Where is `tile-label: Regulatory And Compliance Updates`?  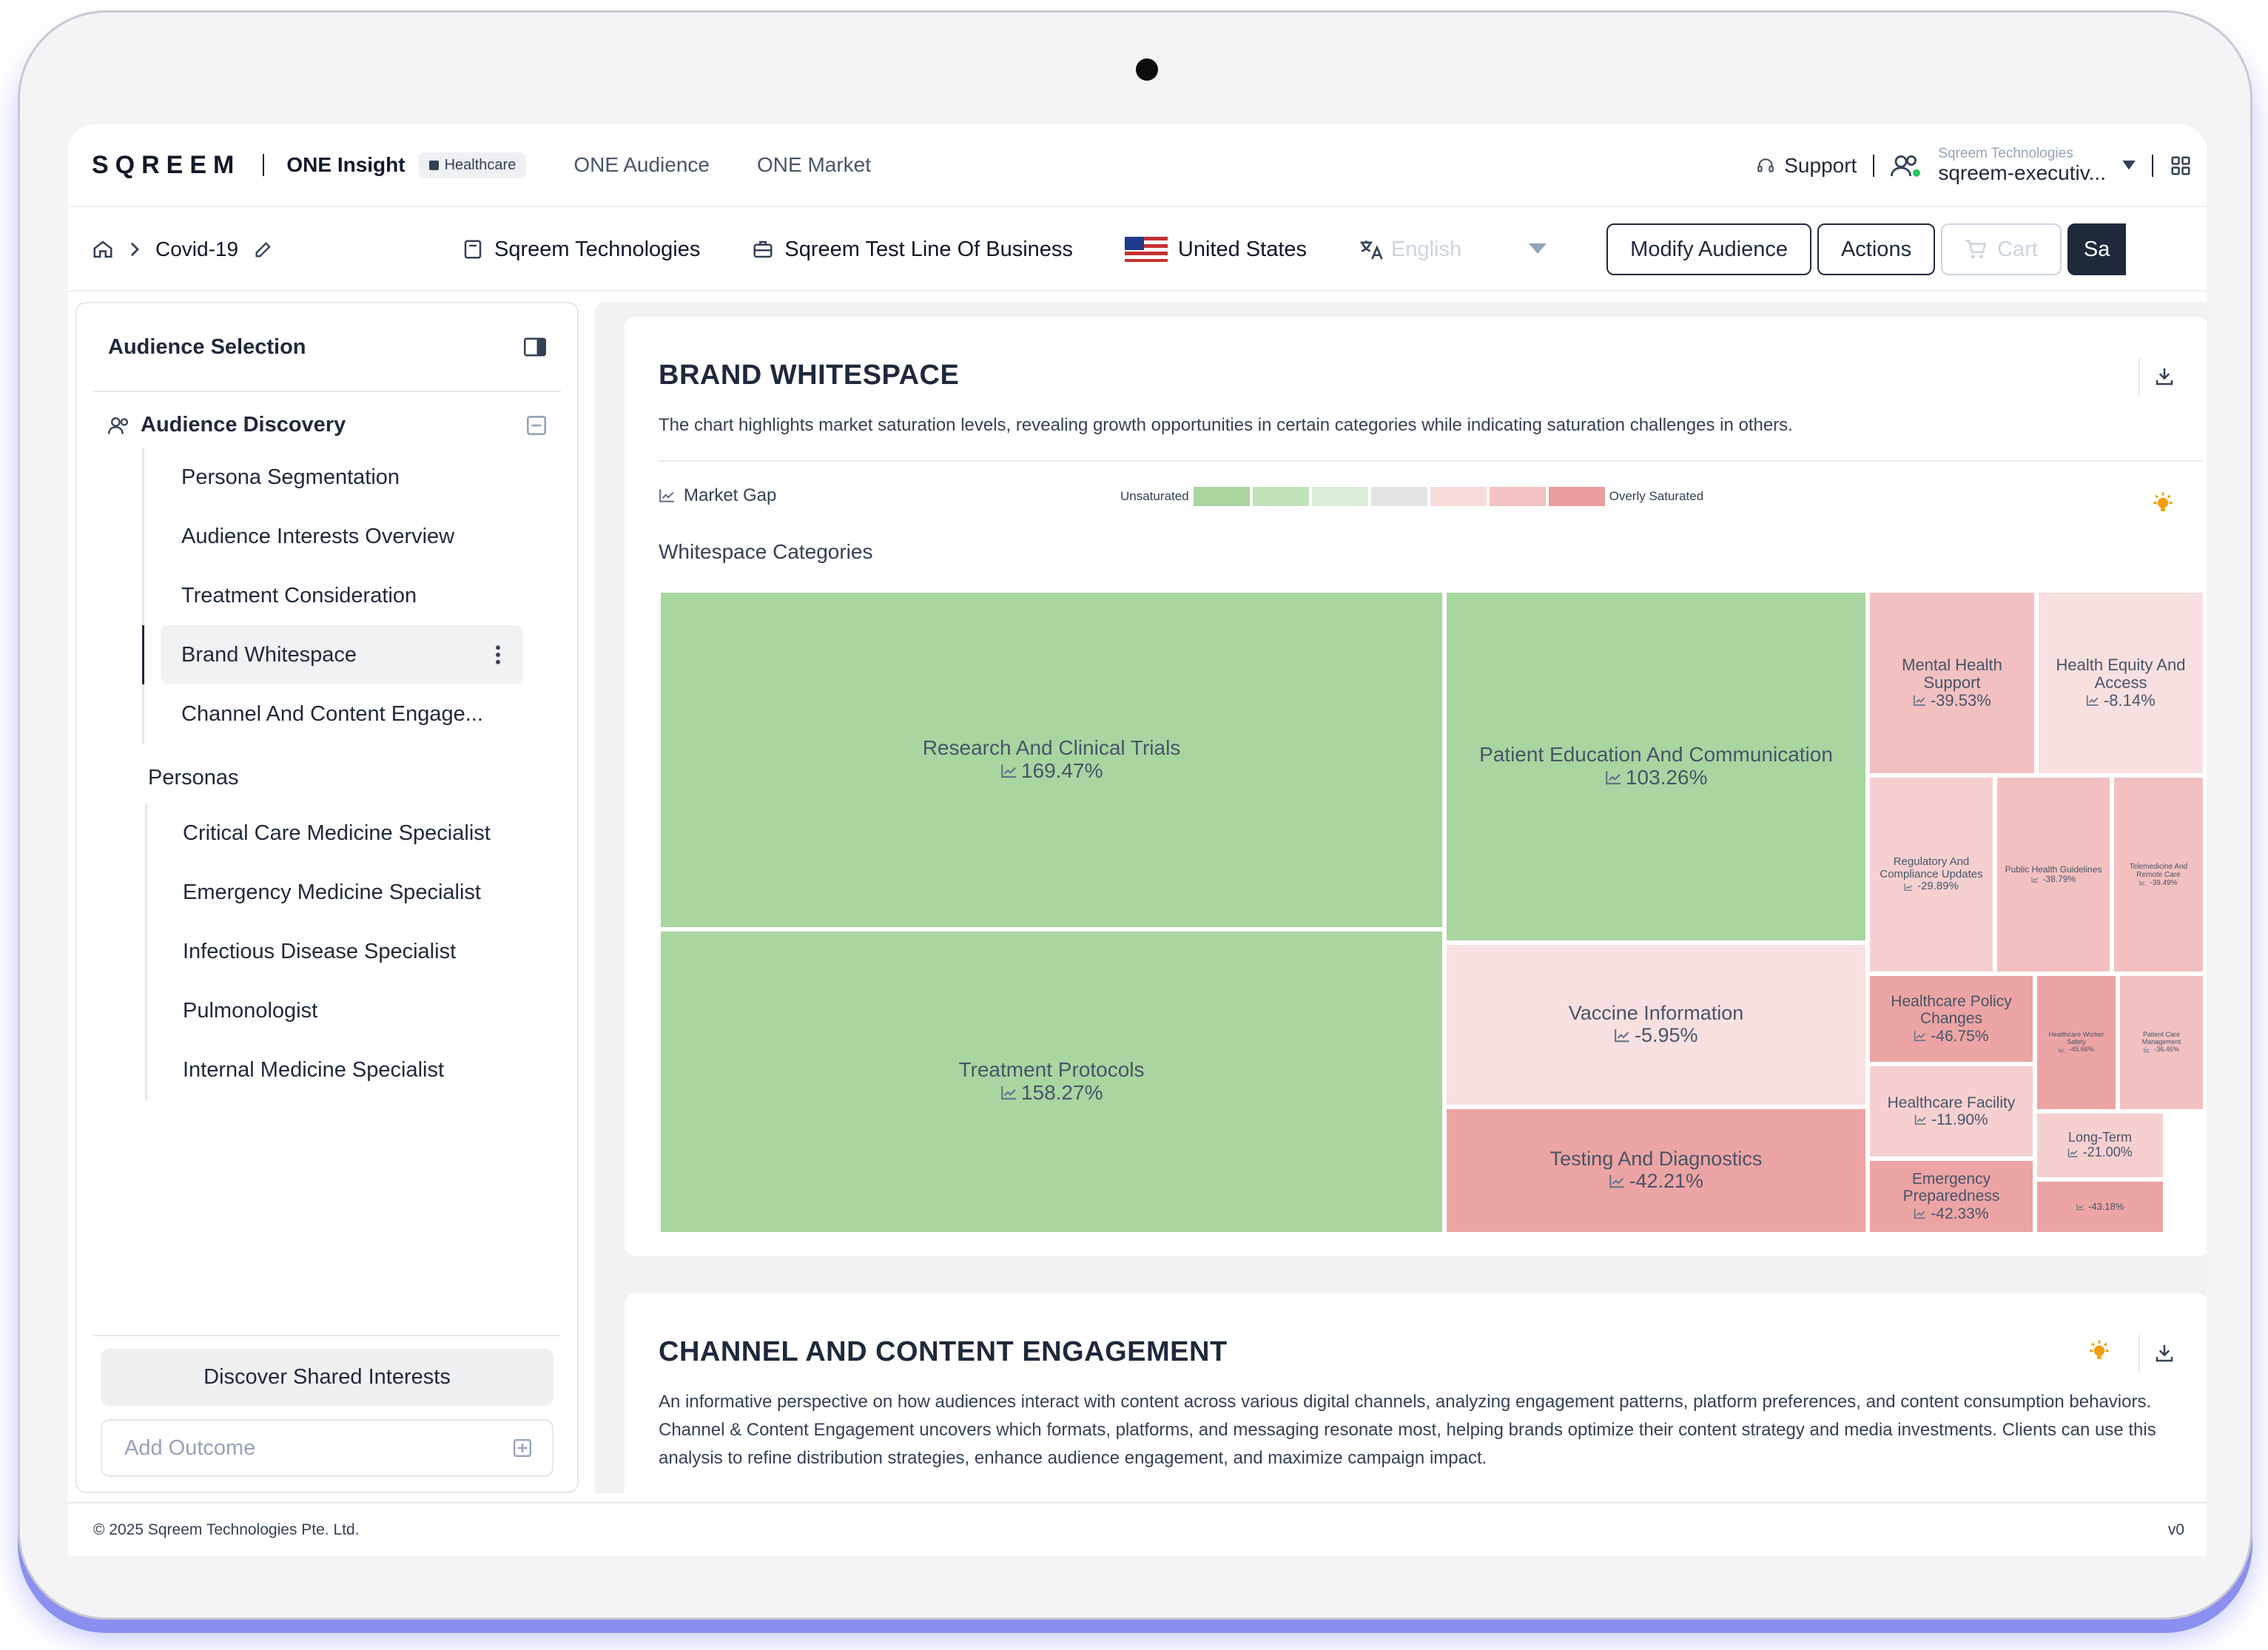 tile-label: Regulatory And Compliance Updates is located at coordinates (1931, 868).